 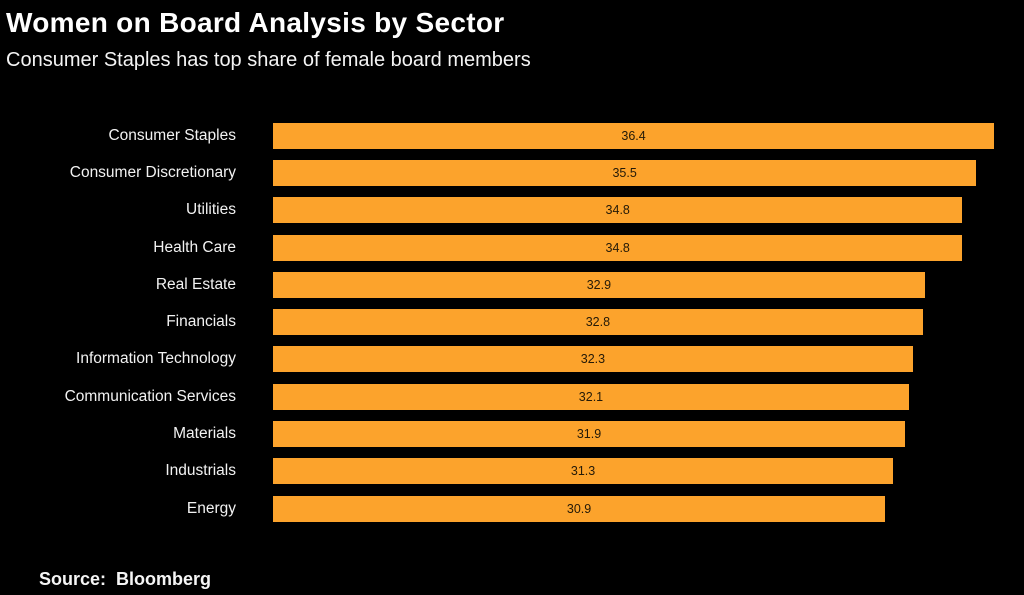 I want to click on bar: 35.5, so click(x=625, y=172).